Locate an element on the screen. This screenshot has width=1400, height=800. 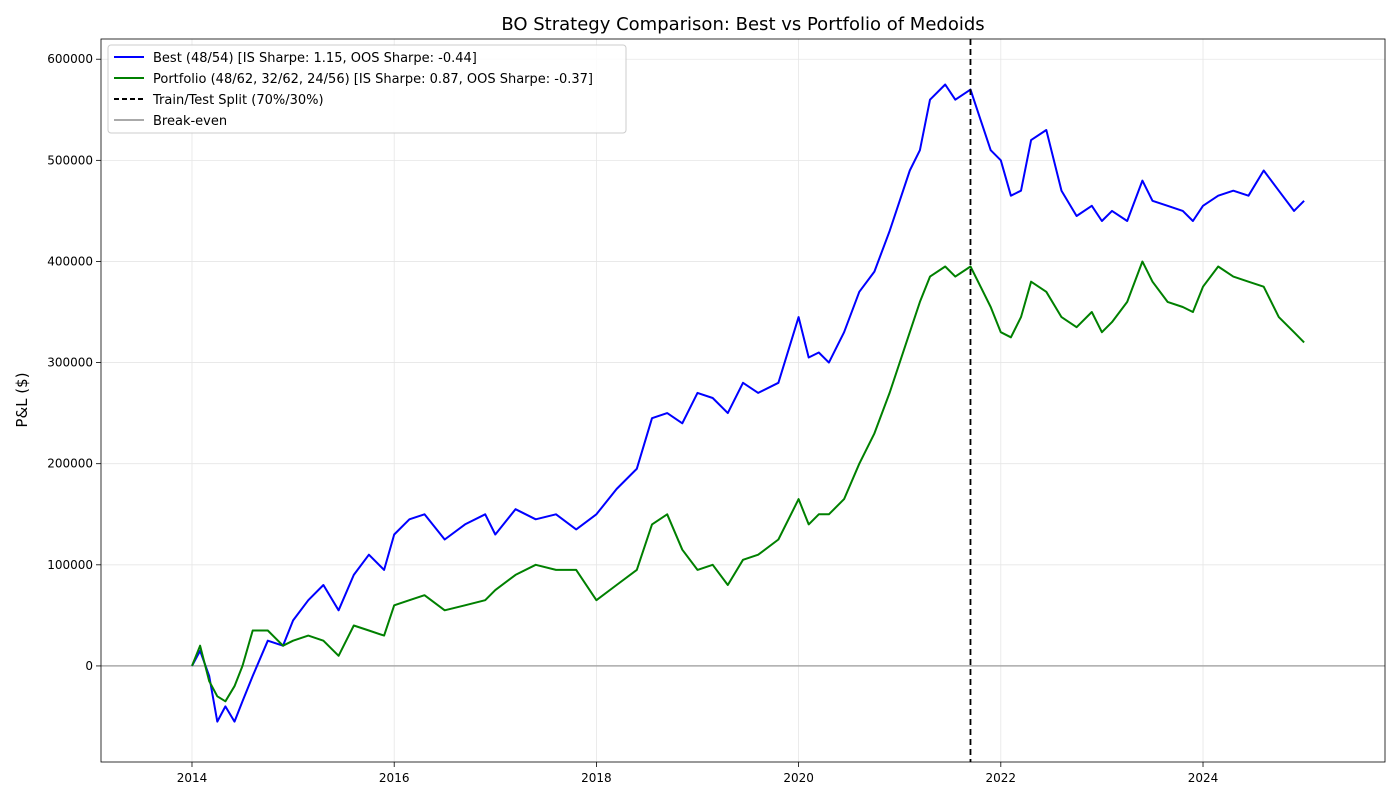
x-tick-label: 2016 is located at coordinates (394, 778).